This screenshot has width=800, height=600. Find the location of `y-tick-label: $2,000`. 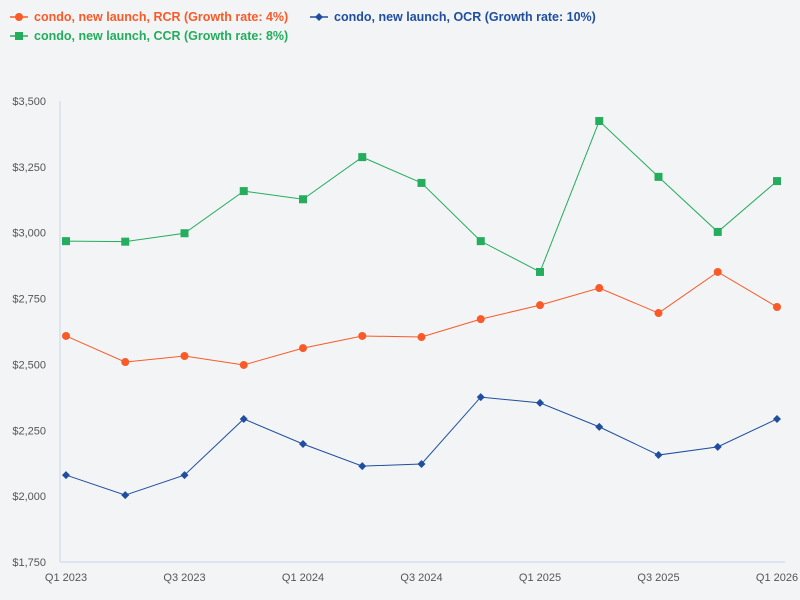

y-tick-label: $2,000 is located at coordinates (29, 497).